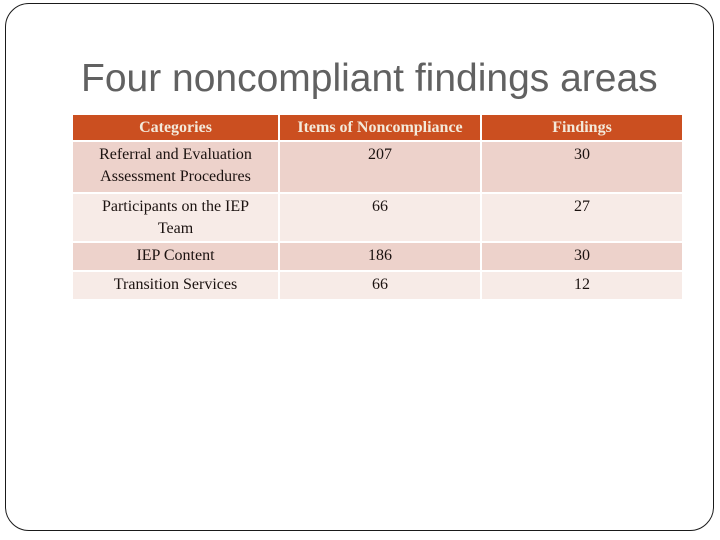  I want to click on cell-category: IEP Content, so click(175, 256).